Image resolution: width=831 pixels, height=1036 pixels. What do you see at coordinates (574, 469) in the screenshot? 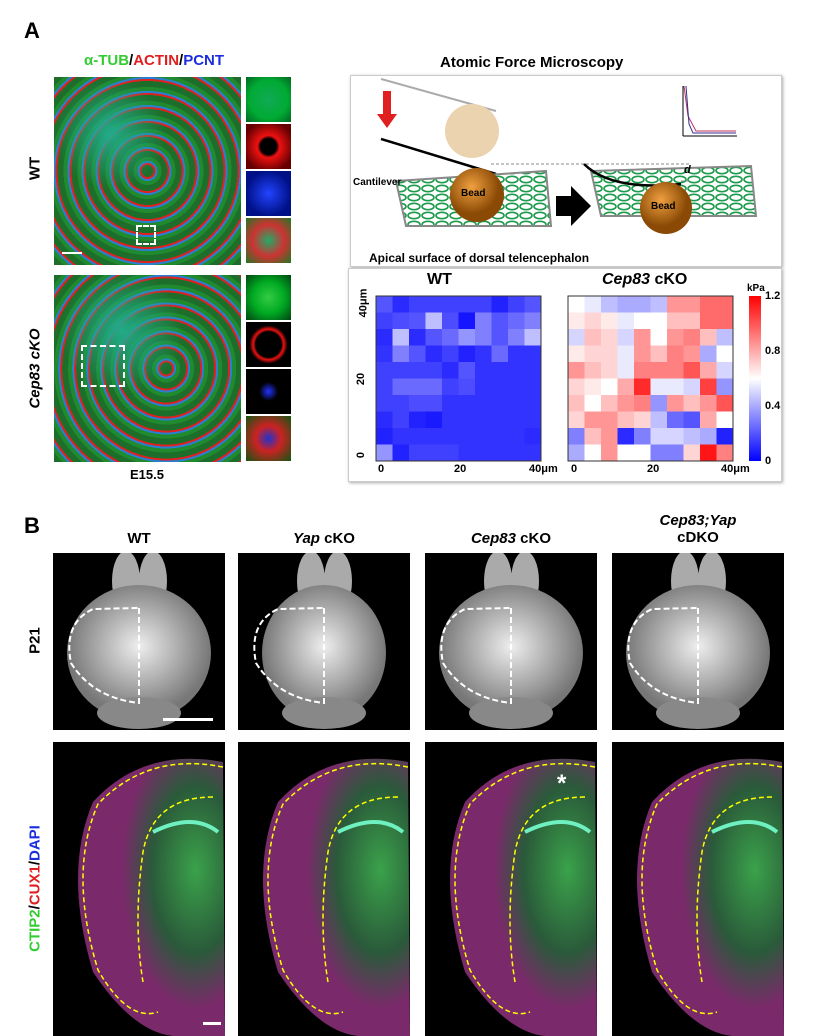
I see `x-tick: 0` at bounding box center [574, 469].